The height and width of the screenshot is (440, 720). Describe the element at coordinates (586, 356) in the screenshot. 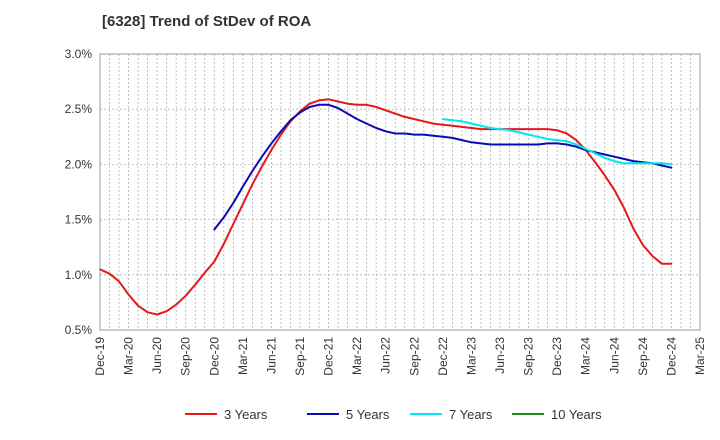

I see `x-tick-label: Mar-24` at that location.